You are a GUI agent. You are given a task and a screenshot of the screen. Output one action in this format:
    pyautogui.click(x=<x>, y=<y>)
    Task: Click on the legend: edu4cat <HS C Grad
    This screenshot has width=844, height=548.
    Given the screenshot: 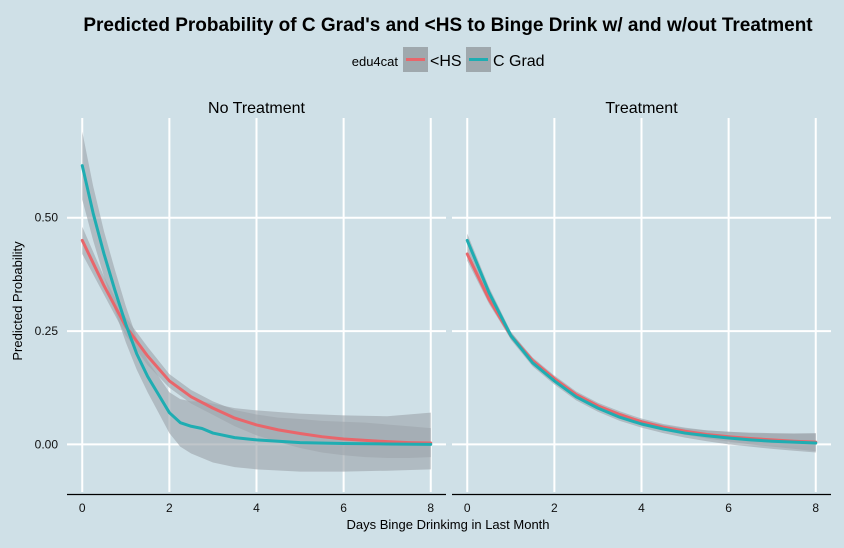 What is the action you would take?
    pyautogui.click(x=448, y=59)
    